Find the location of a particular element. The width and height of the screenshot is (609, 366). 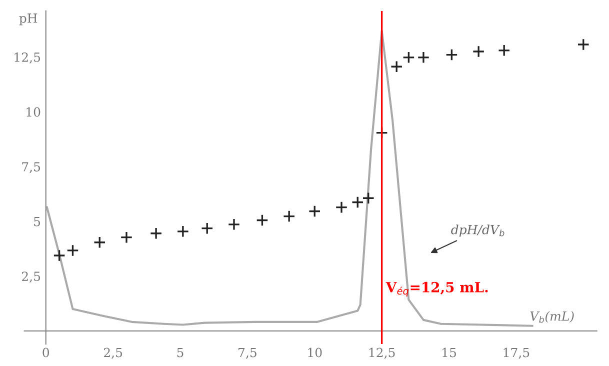

x-tick-label: 7,5 is located at coordinates (247, 353).